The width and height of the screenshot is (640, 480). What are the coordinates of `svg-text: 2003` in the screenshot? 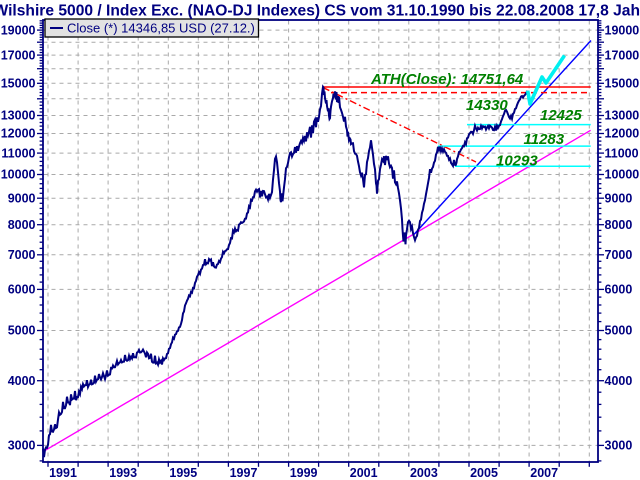 It's located at (424, 473).